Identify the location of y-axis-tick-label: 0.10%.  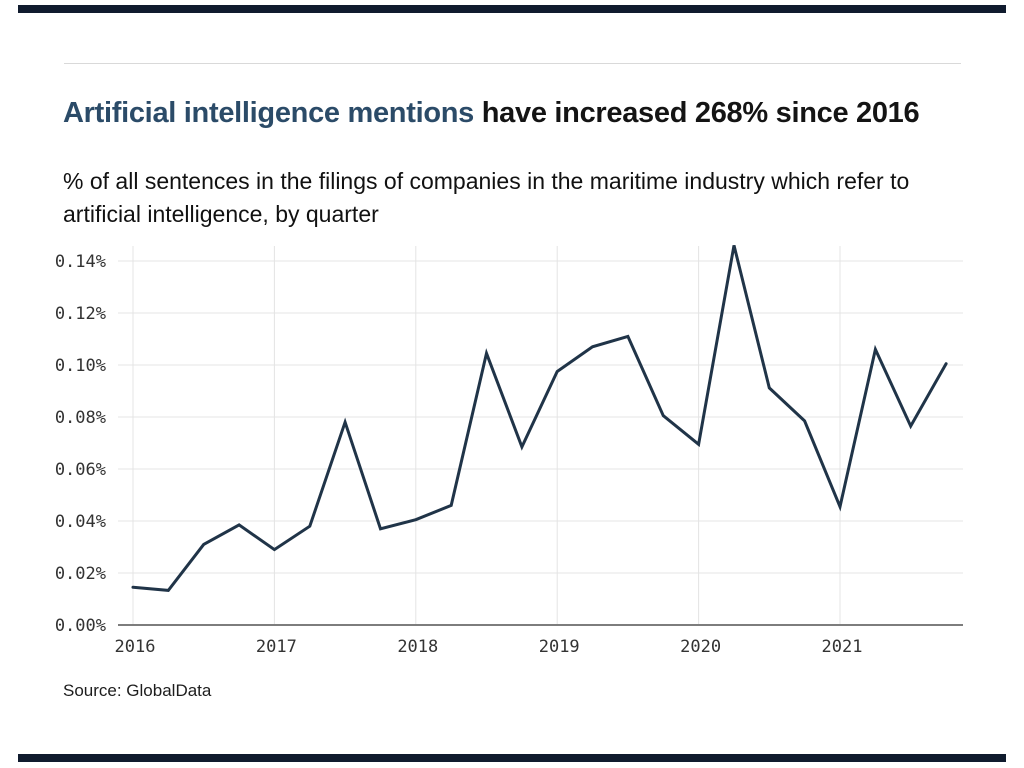
(80, 366).